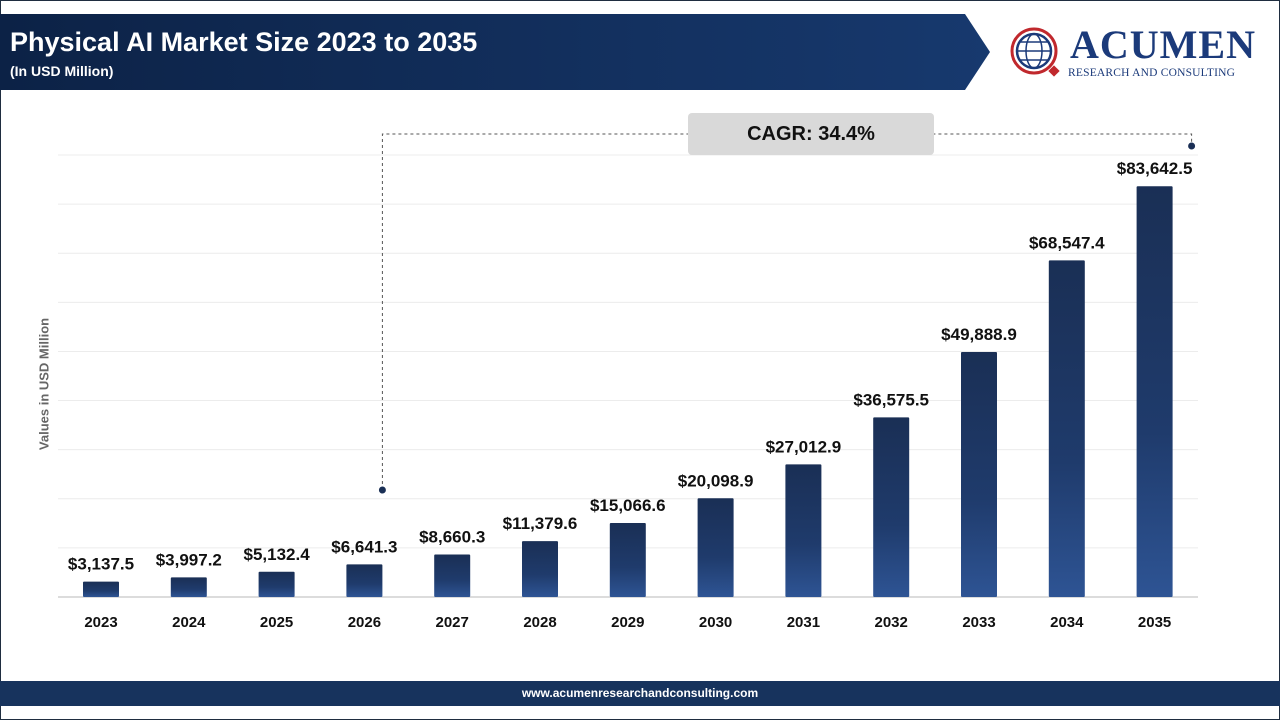 This screenshot has height=720, width=1280. Describe the element at coordinates (1155, 168) in the screenshot. I see `data-label-2035: $83,642.5` at that location.